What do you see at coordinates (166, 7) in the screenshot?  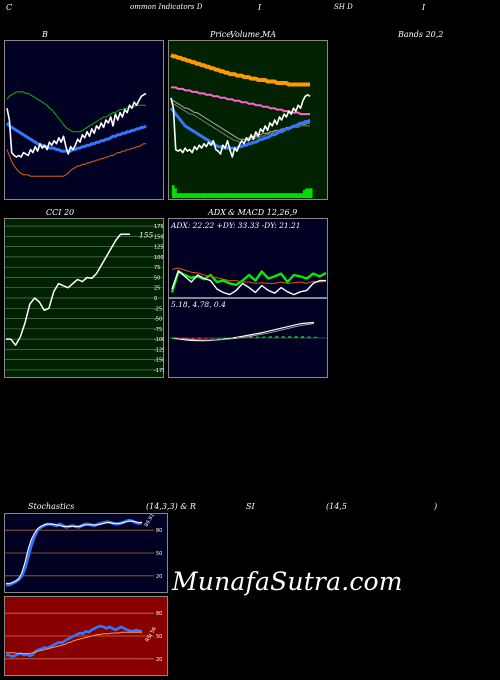 I see `header-title: ommon Indicators D` at bounding box center [166, 7].